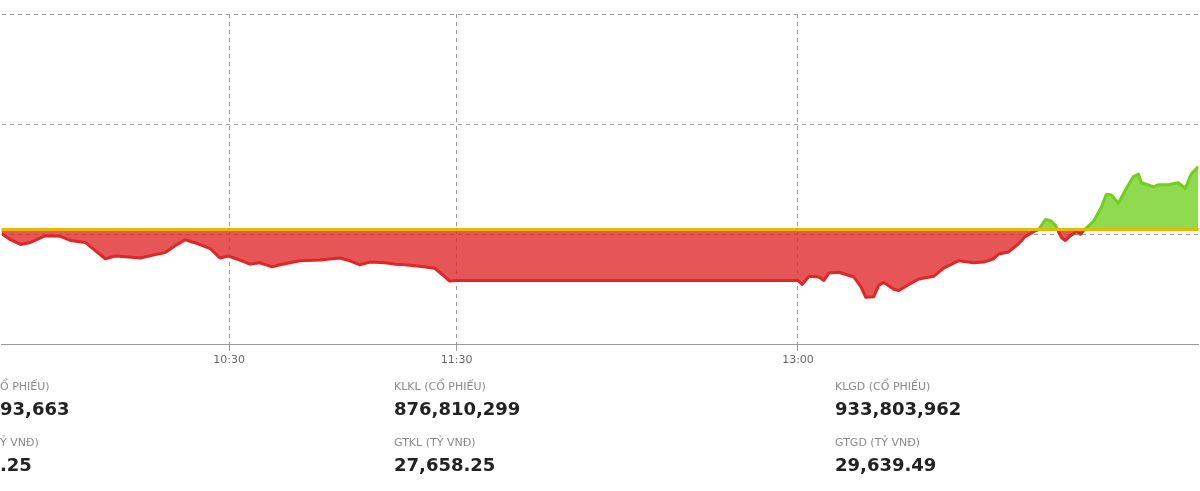  Describe the element at coordinates (229, 360) in the screenshot. I see `x-tick-label: 10:30` at that location.